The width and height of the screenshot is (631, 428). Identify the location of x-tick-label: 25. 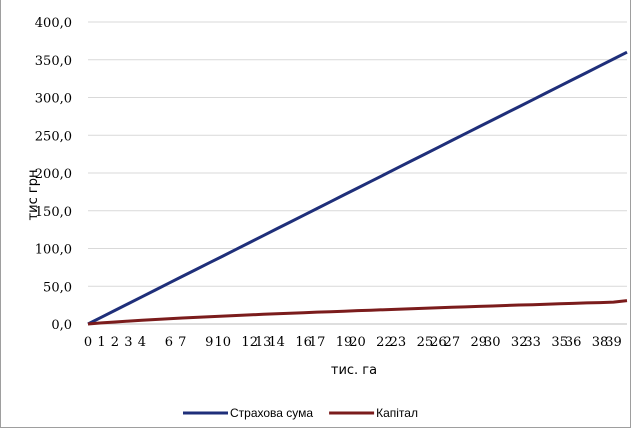
(425, 342).